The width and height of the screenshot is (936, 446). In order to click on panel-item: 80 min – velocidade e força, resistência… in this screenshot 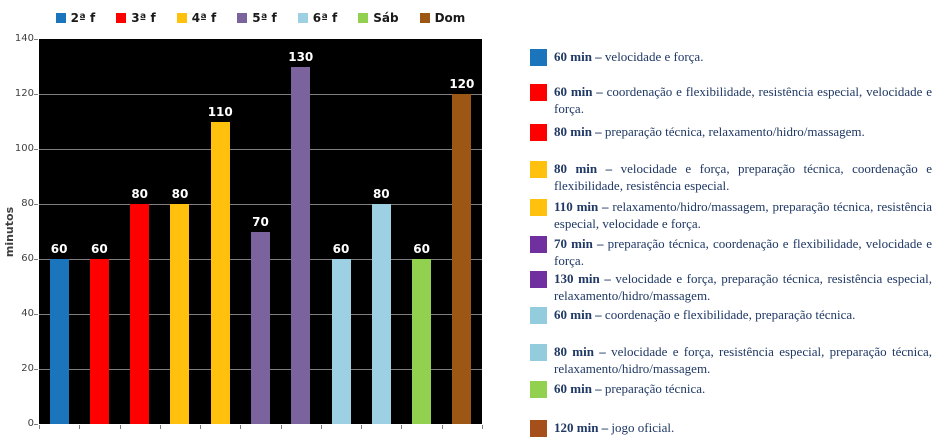, I will do `click(731, 360)`.